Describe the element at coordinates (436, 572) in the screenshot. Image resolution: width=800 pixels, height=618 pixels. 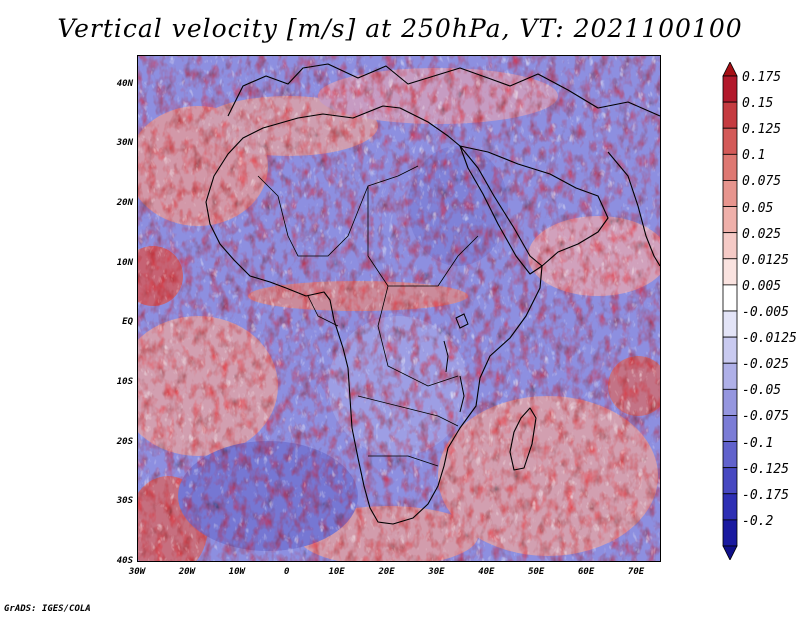
I see `lon-tick-label: 30E` at that location.